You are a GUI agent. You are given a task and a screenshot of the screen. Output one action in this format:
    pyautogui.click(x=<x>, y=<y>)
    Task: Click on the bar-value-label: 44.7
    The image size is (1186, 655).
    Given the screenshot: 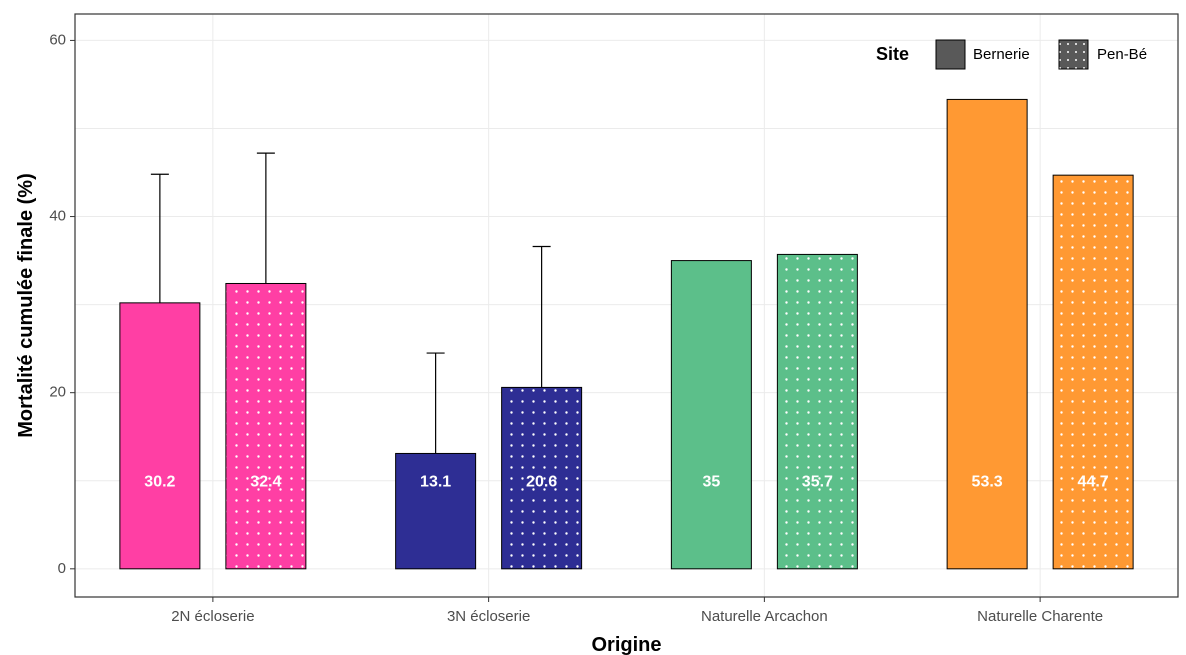 What is the action you would take?
    pyautogui.click(x=1093, y=482)
    